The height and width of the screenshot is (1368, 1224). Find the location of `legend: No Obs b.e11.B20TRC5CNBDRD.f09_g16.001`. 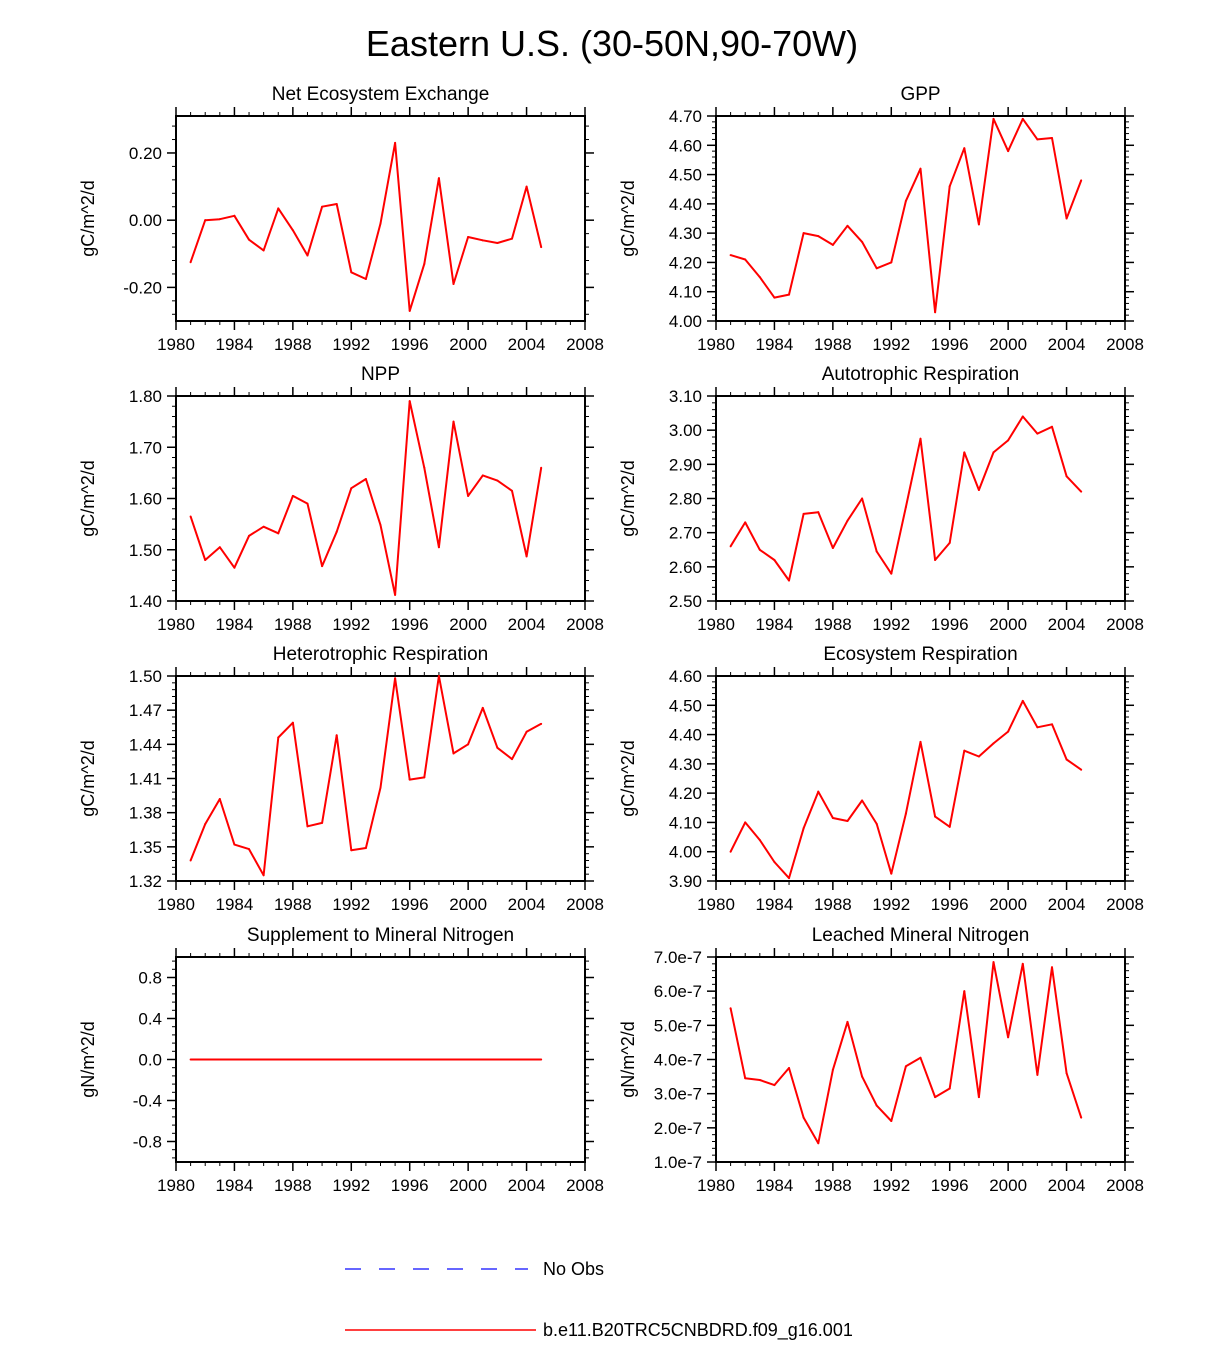

legend: No Obs b.e11.B20TRC5CNBDRD.f09_g16.001 is located at coordinates (599, 1300).